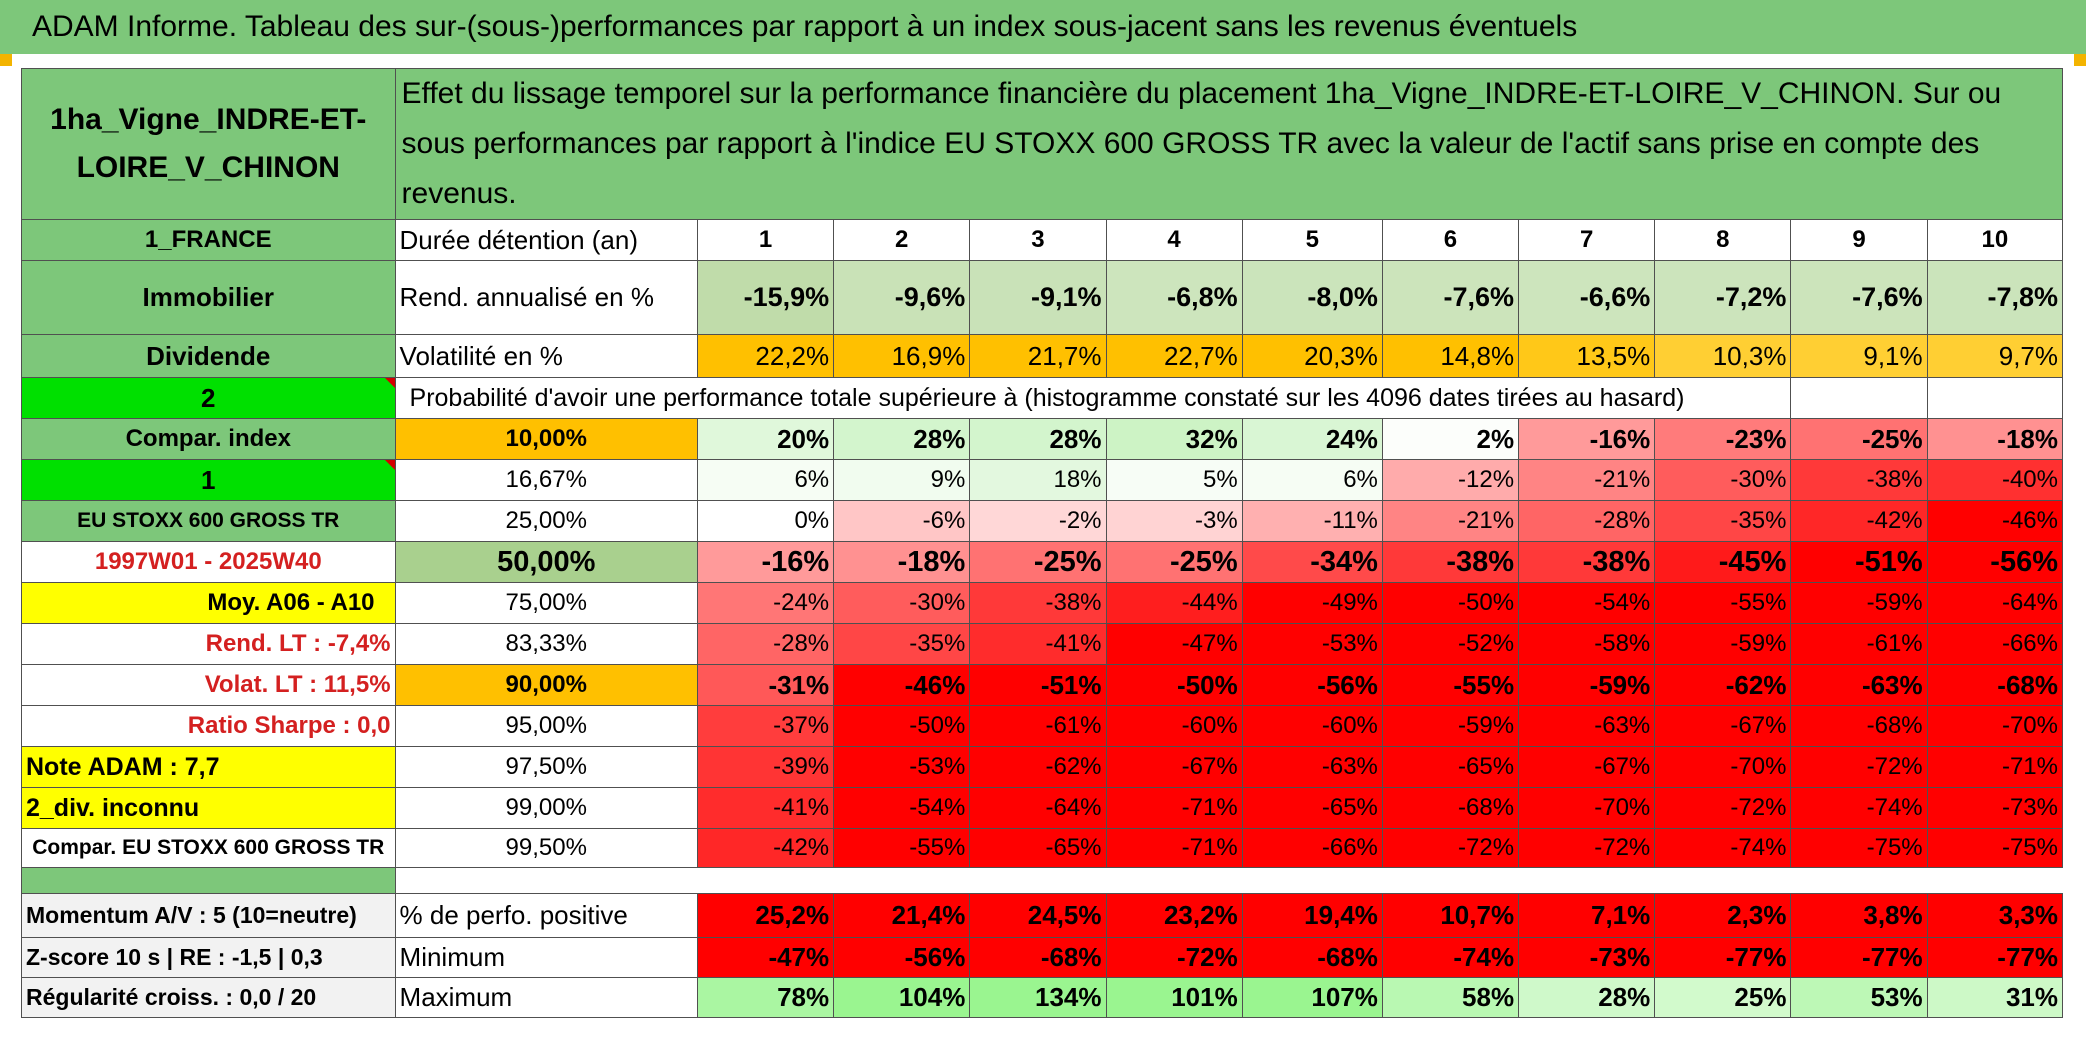 Image resolution: width=2086 pixels, height=1044 pixels. What do you see at coordinates (1038, 297) in the screenshot?
I see `rend-value: -9,1%` at bounding box center [1038, 297].